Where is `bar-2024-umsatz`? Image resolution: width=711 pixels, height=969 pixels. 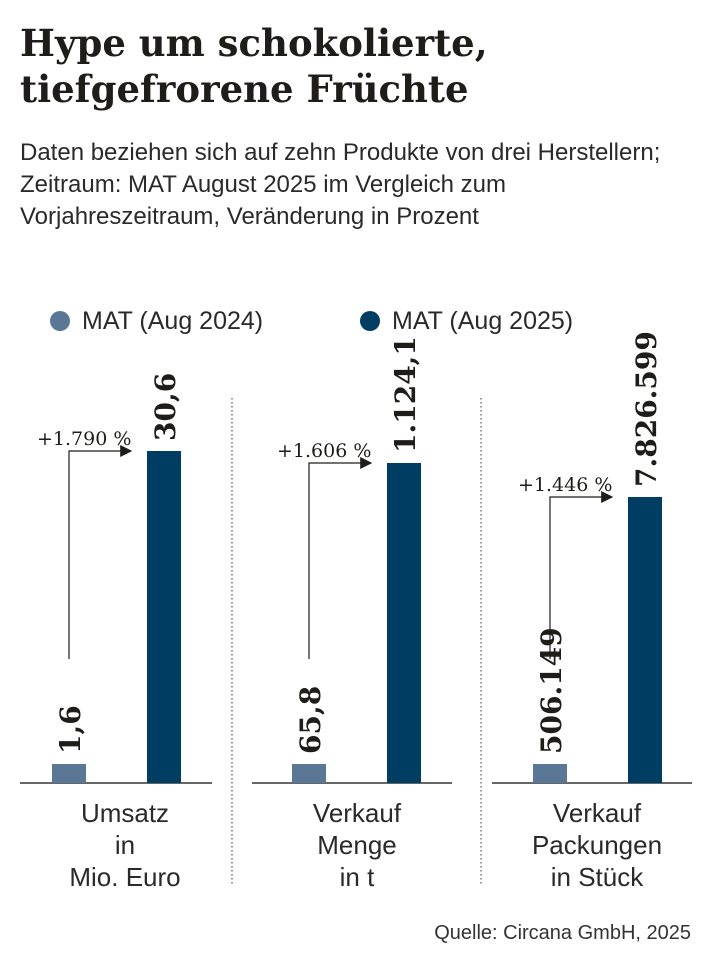 bar-2024-umsatz is located at coordinates (69, 773).